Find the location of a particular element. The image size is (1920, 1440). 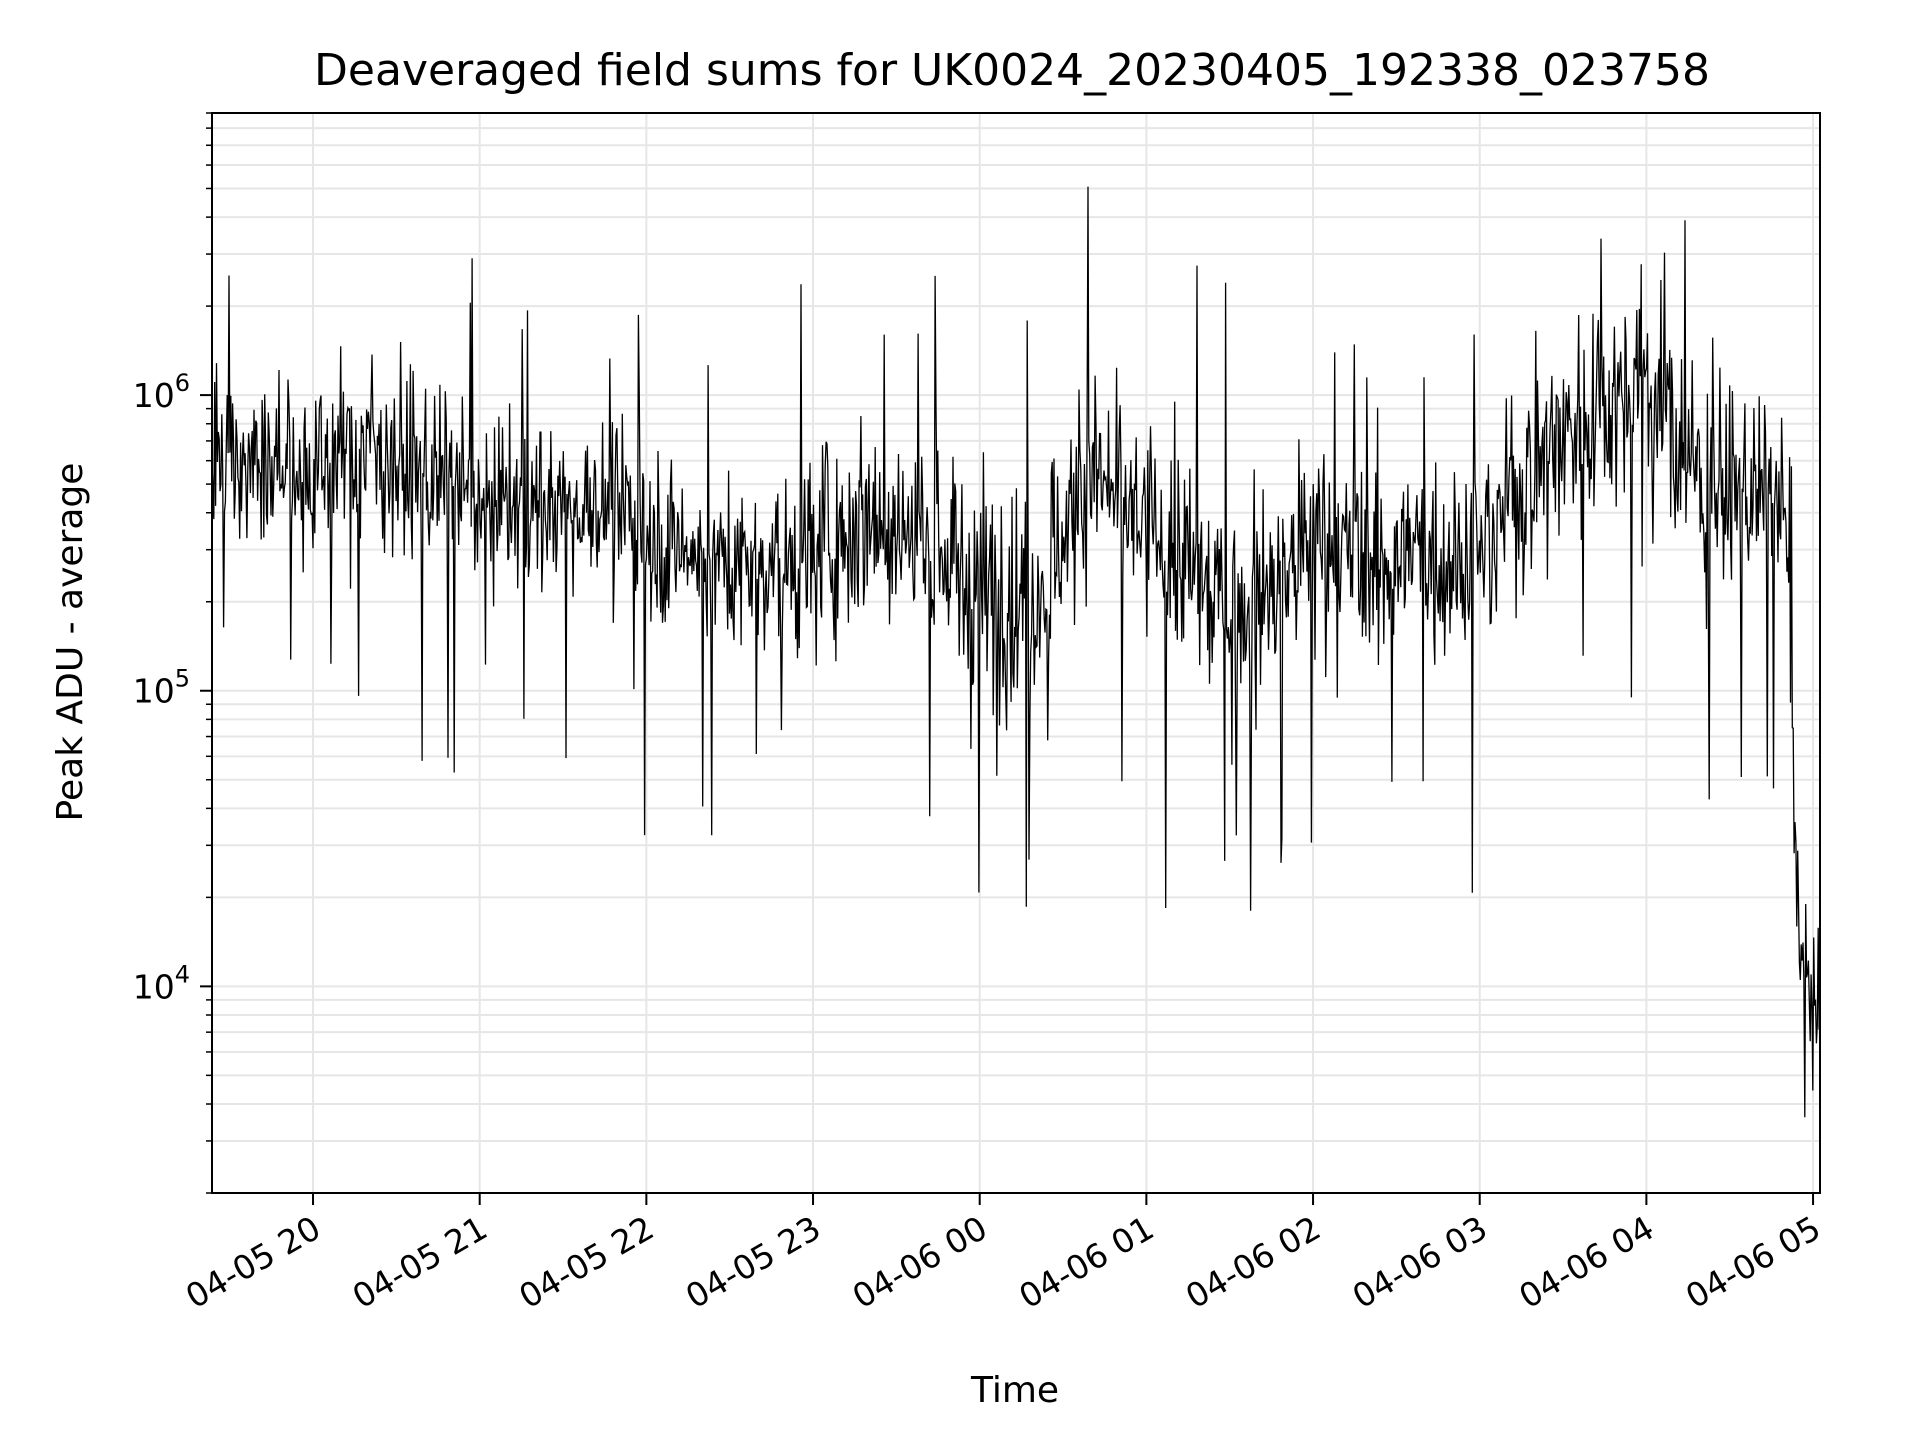

y-axis: 10⁴ 10⁵ 10⁶ is located at coordinates (172, 653).